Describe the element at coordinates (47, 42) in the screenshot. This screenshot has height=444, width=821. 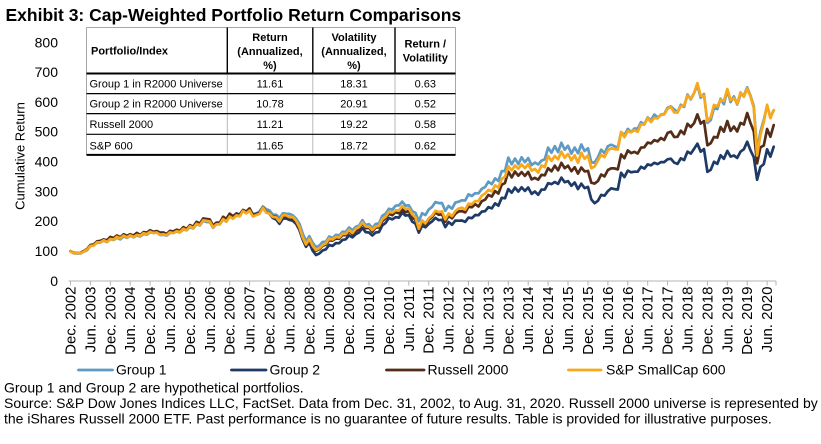
I see `svg-text: 800` at that location.